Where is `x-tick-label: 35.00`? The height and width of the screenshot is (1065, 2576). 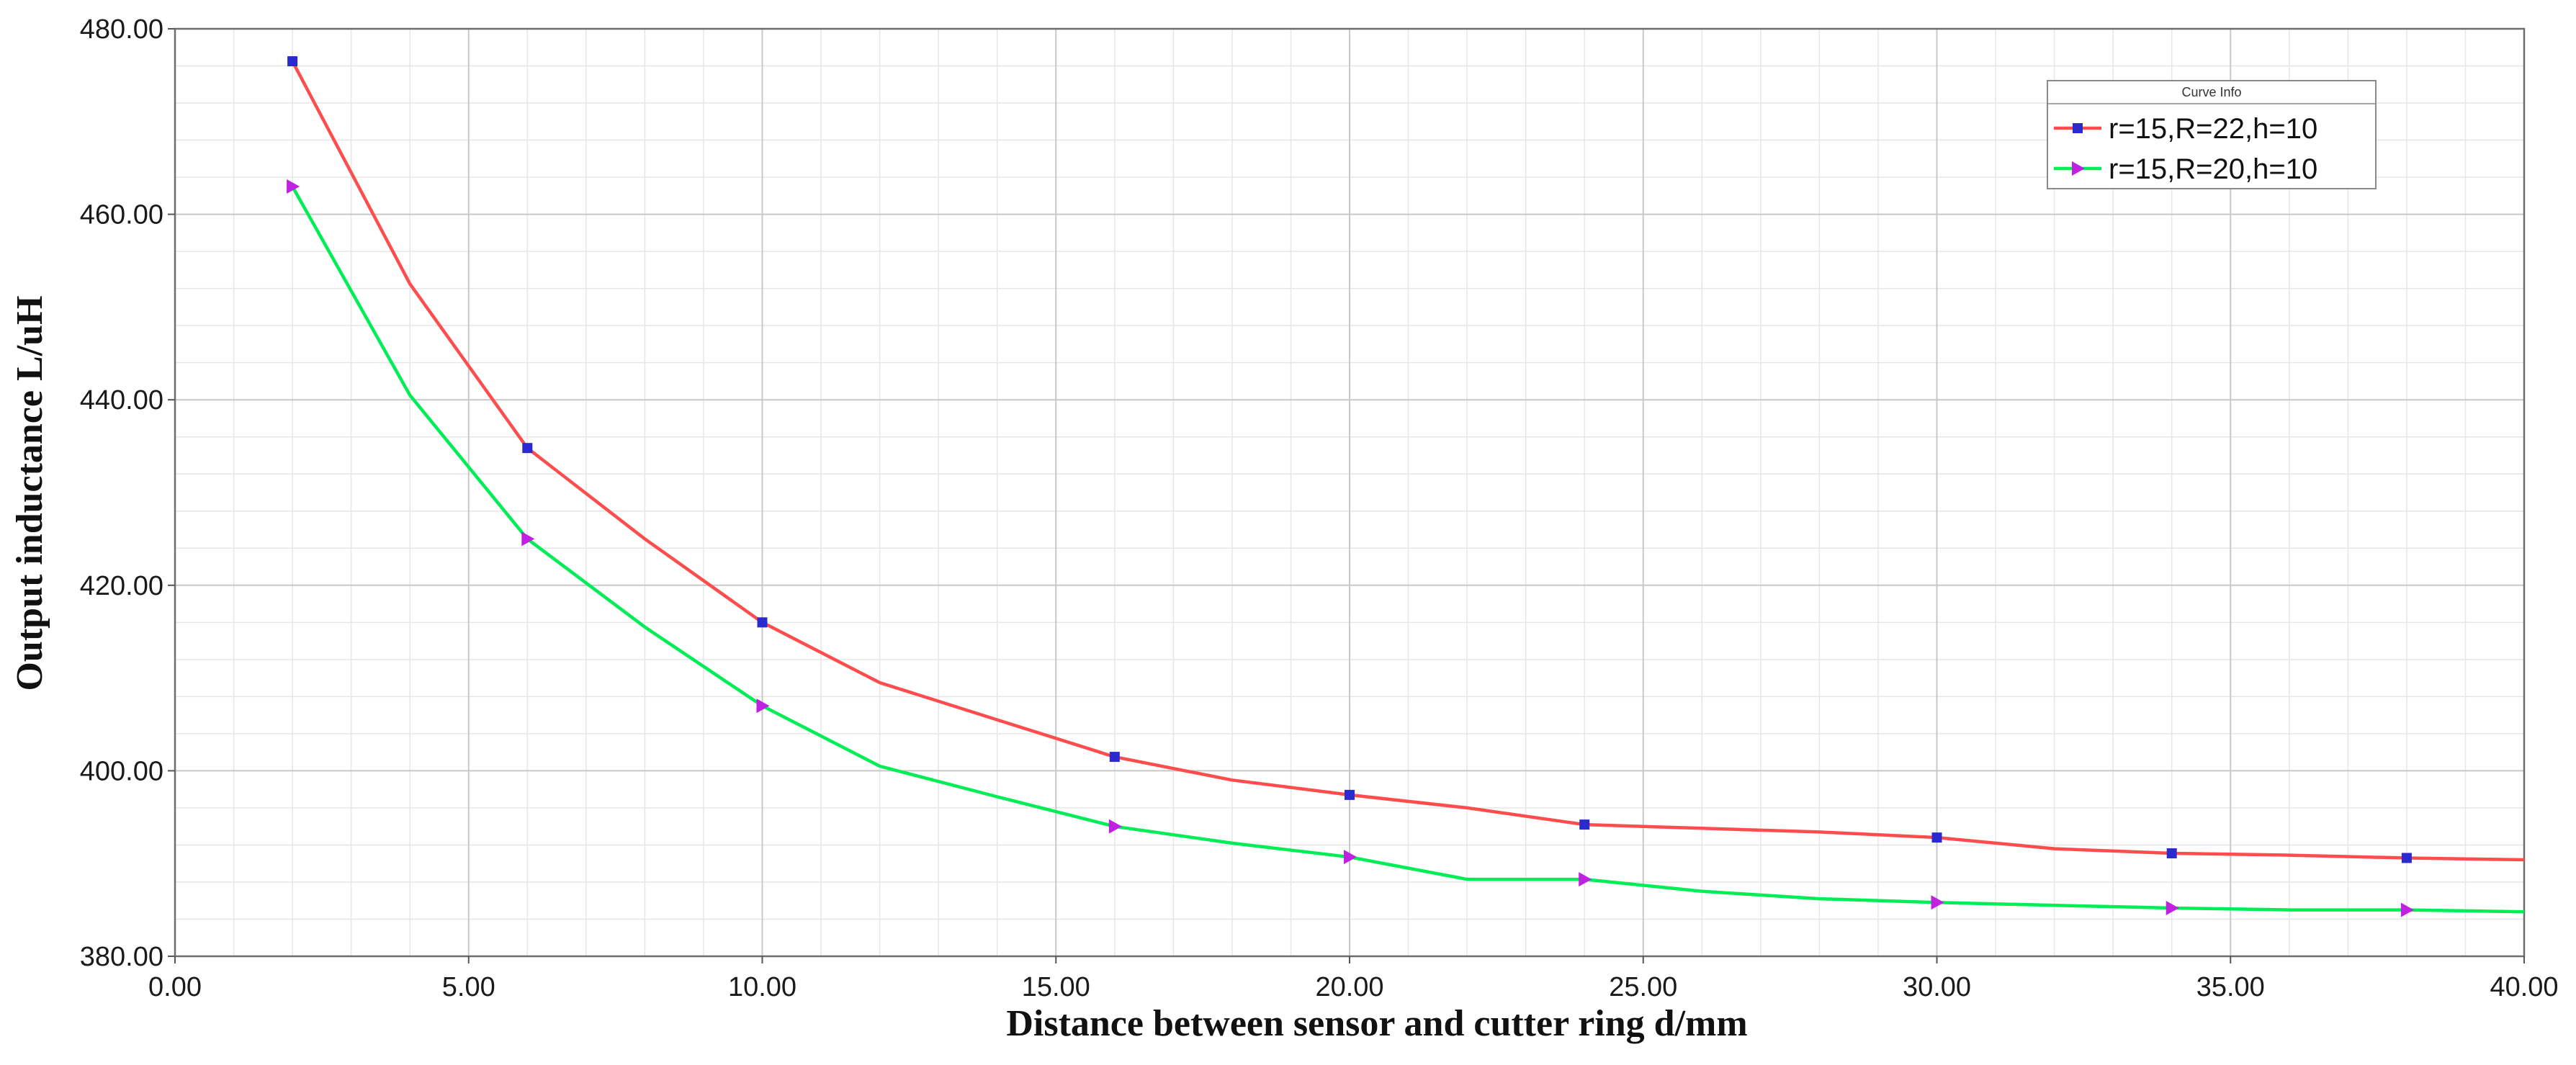 x-tick-label: 35.00 is located at coordinates (2230, 987).